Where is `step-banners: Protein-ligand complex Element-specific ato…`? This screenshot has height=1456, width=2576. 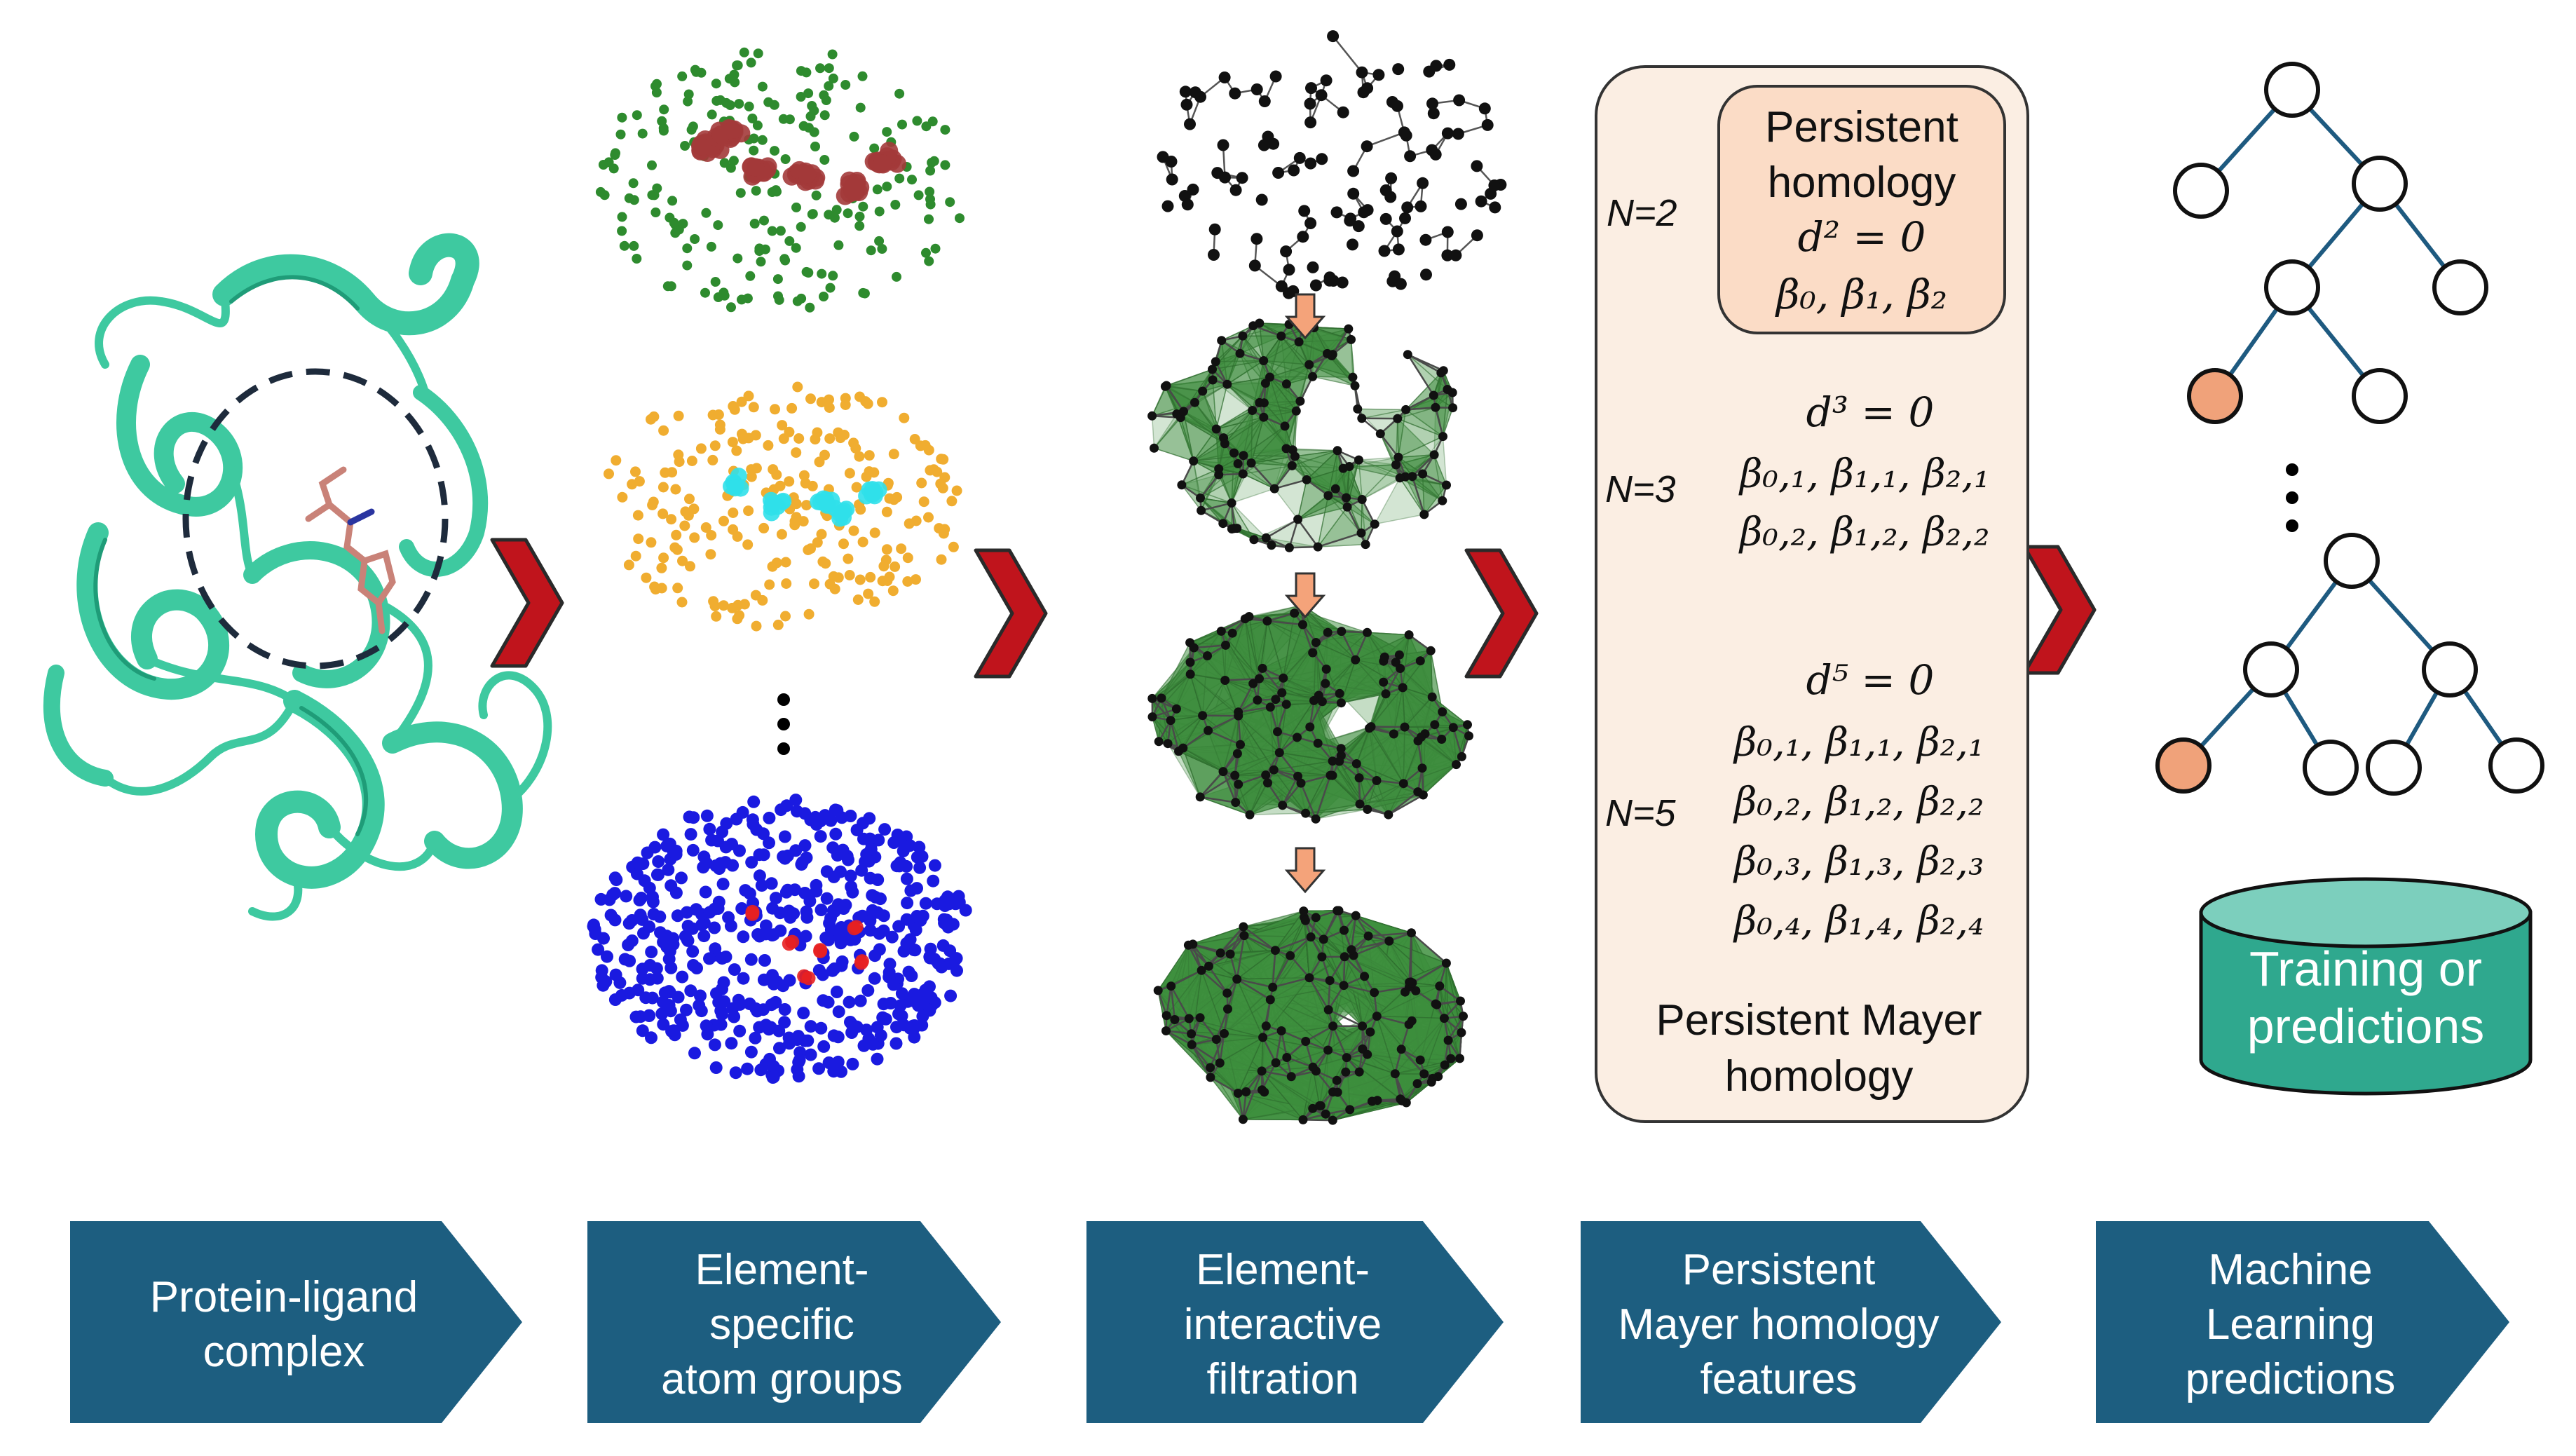
step-banners: Protein-ligand complex Element-specific ato… is located at coordinates (1289, 1322).